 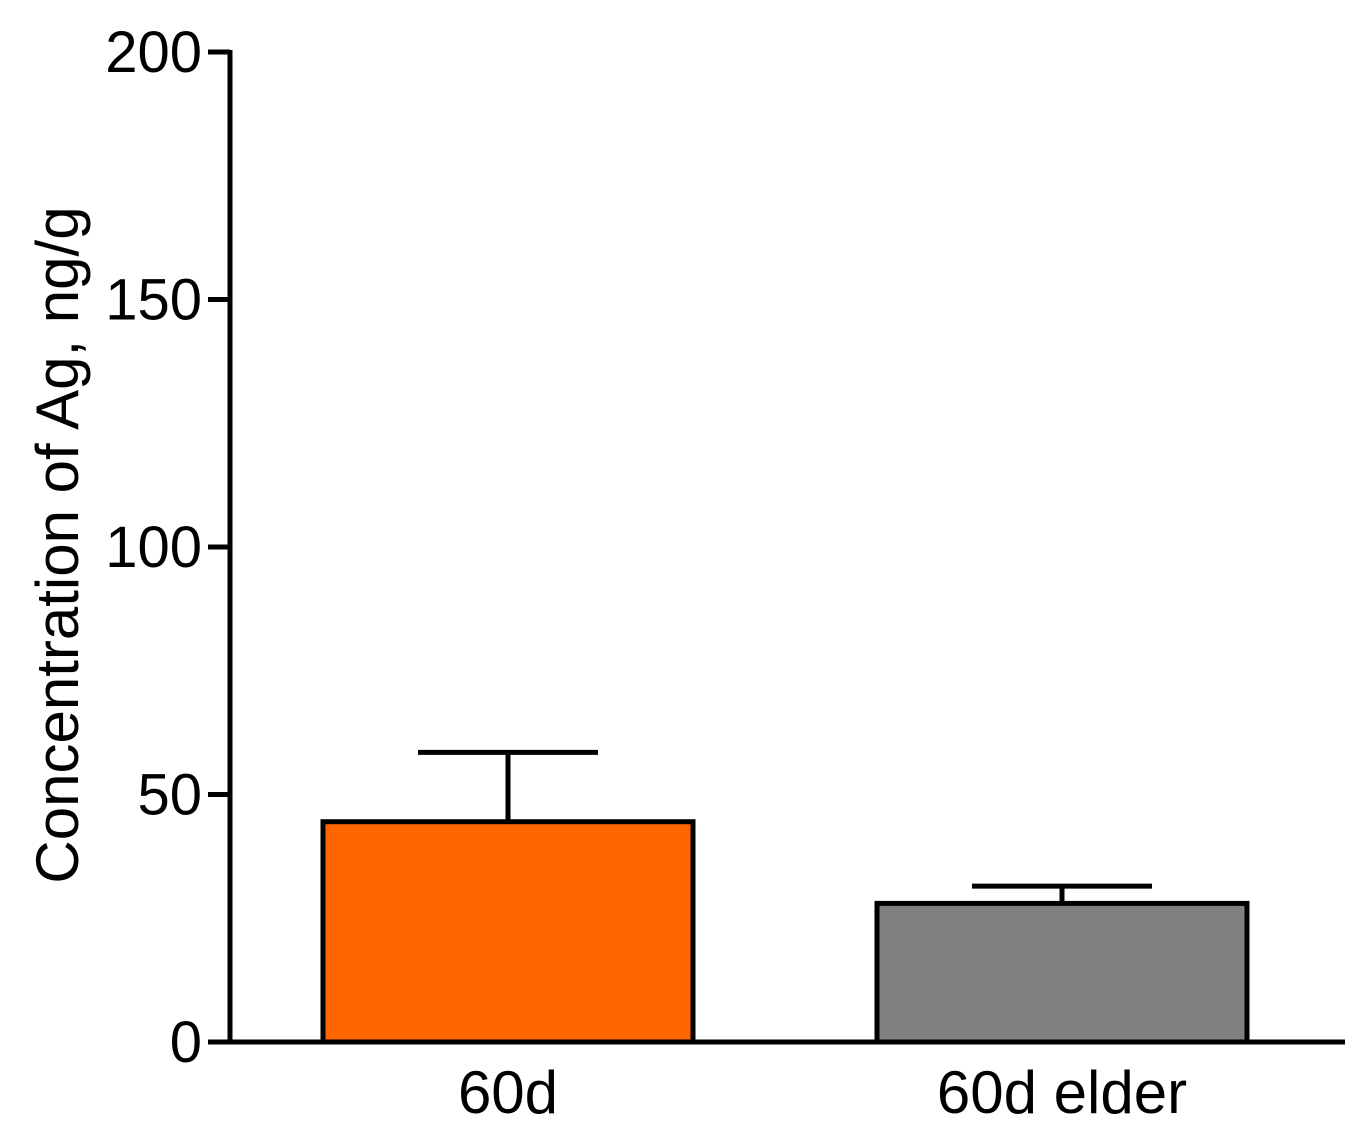 I want to click on y-axis-ticks: 0 50 100 150 200, so click(x=167, y=547).